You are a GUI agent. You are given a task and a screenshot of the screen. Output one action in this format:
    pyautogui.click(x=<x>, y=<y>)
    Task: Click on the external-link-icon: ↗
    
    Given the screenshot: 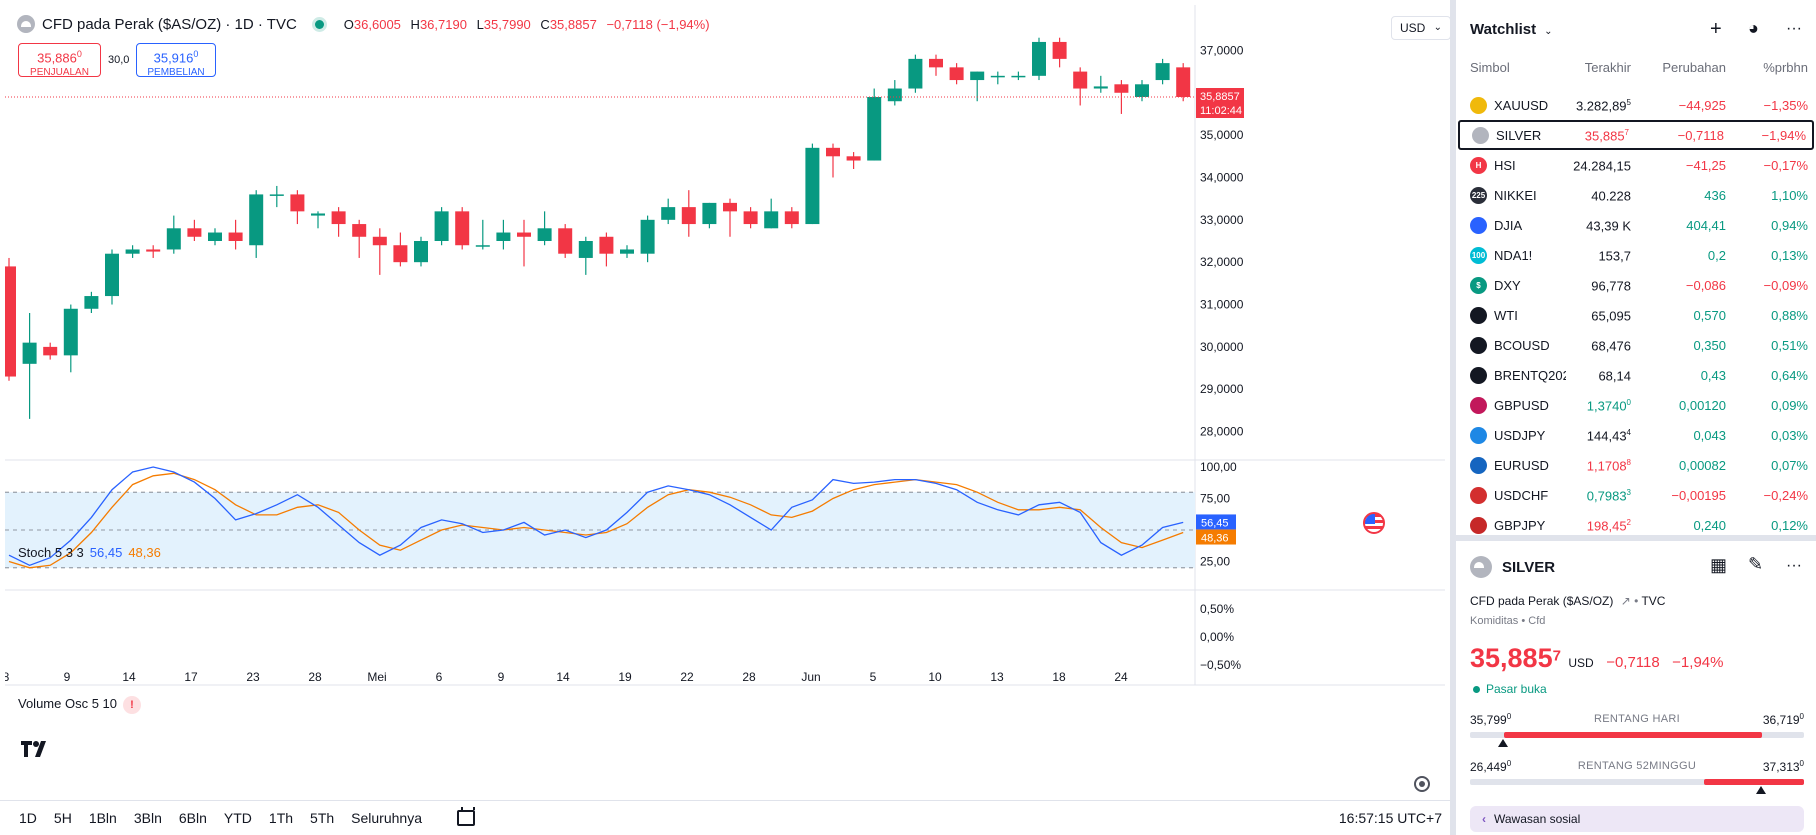 What is the action you would take?
    pyautogui.click(x=1625, y=601)
    